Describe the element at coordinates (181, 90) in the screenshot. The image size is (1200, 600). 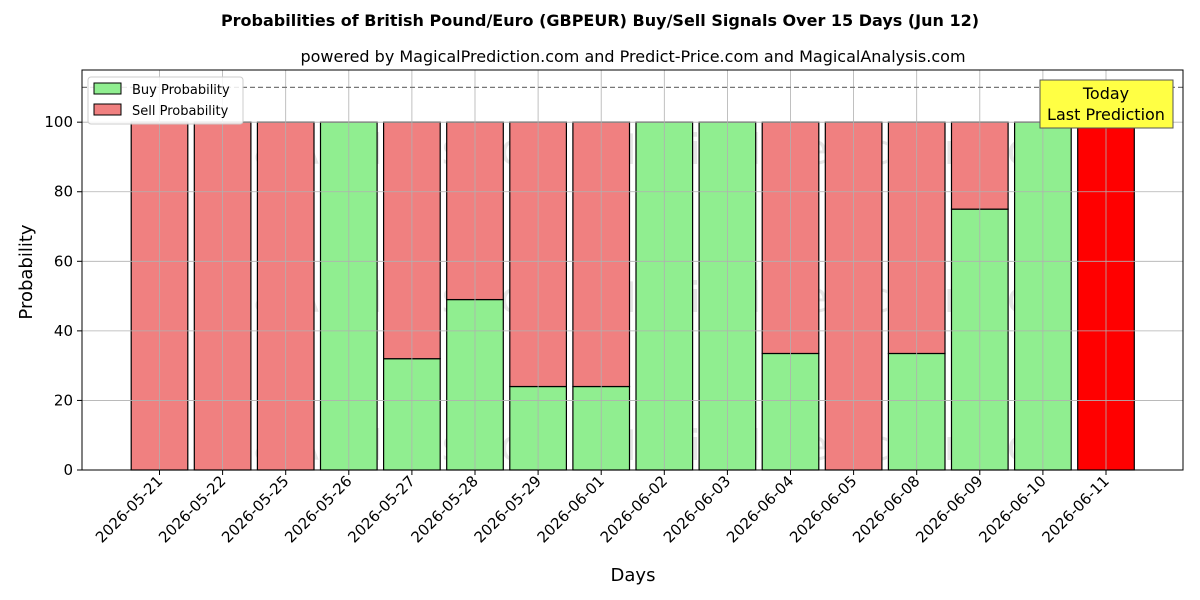
I see `legend-label-buy: Buy Probability` at that location.